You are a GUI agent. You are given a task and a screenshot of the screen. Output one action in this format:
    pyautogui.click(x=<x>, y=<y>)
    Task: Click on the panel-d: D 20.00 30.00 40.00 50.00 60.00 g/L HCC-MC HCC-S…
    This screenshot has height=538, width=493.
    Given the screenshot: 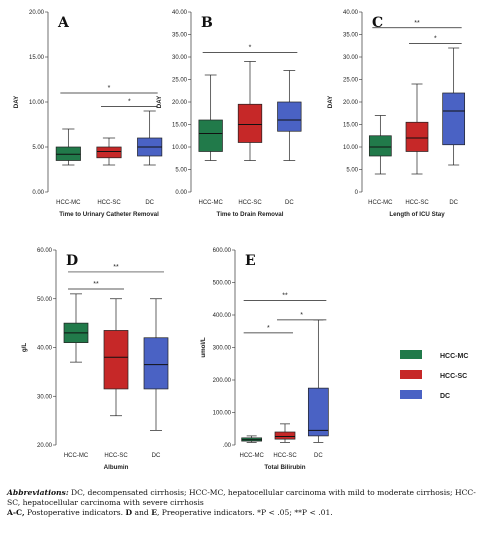 What is the action you would take?
    pyautogui.click(x=95, y=359)
    